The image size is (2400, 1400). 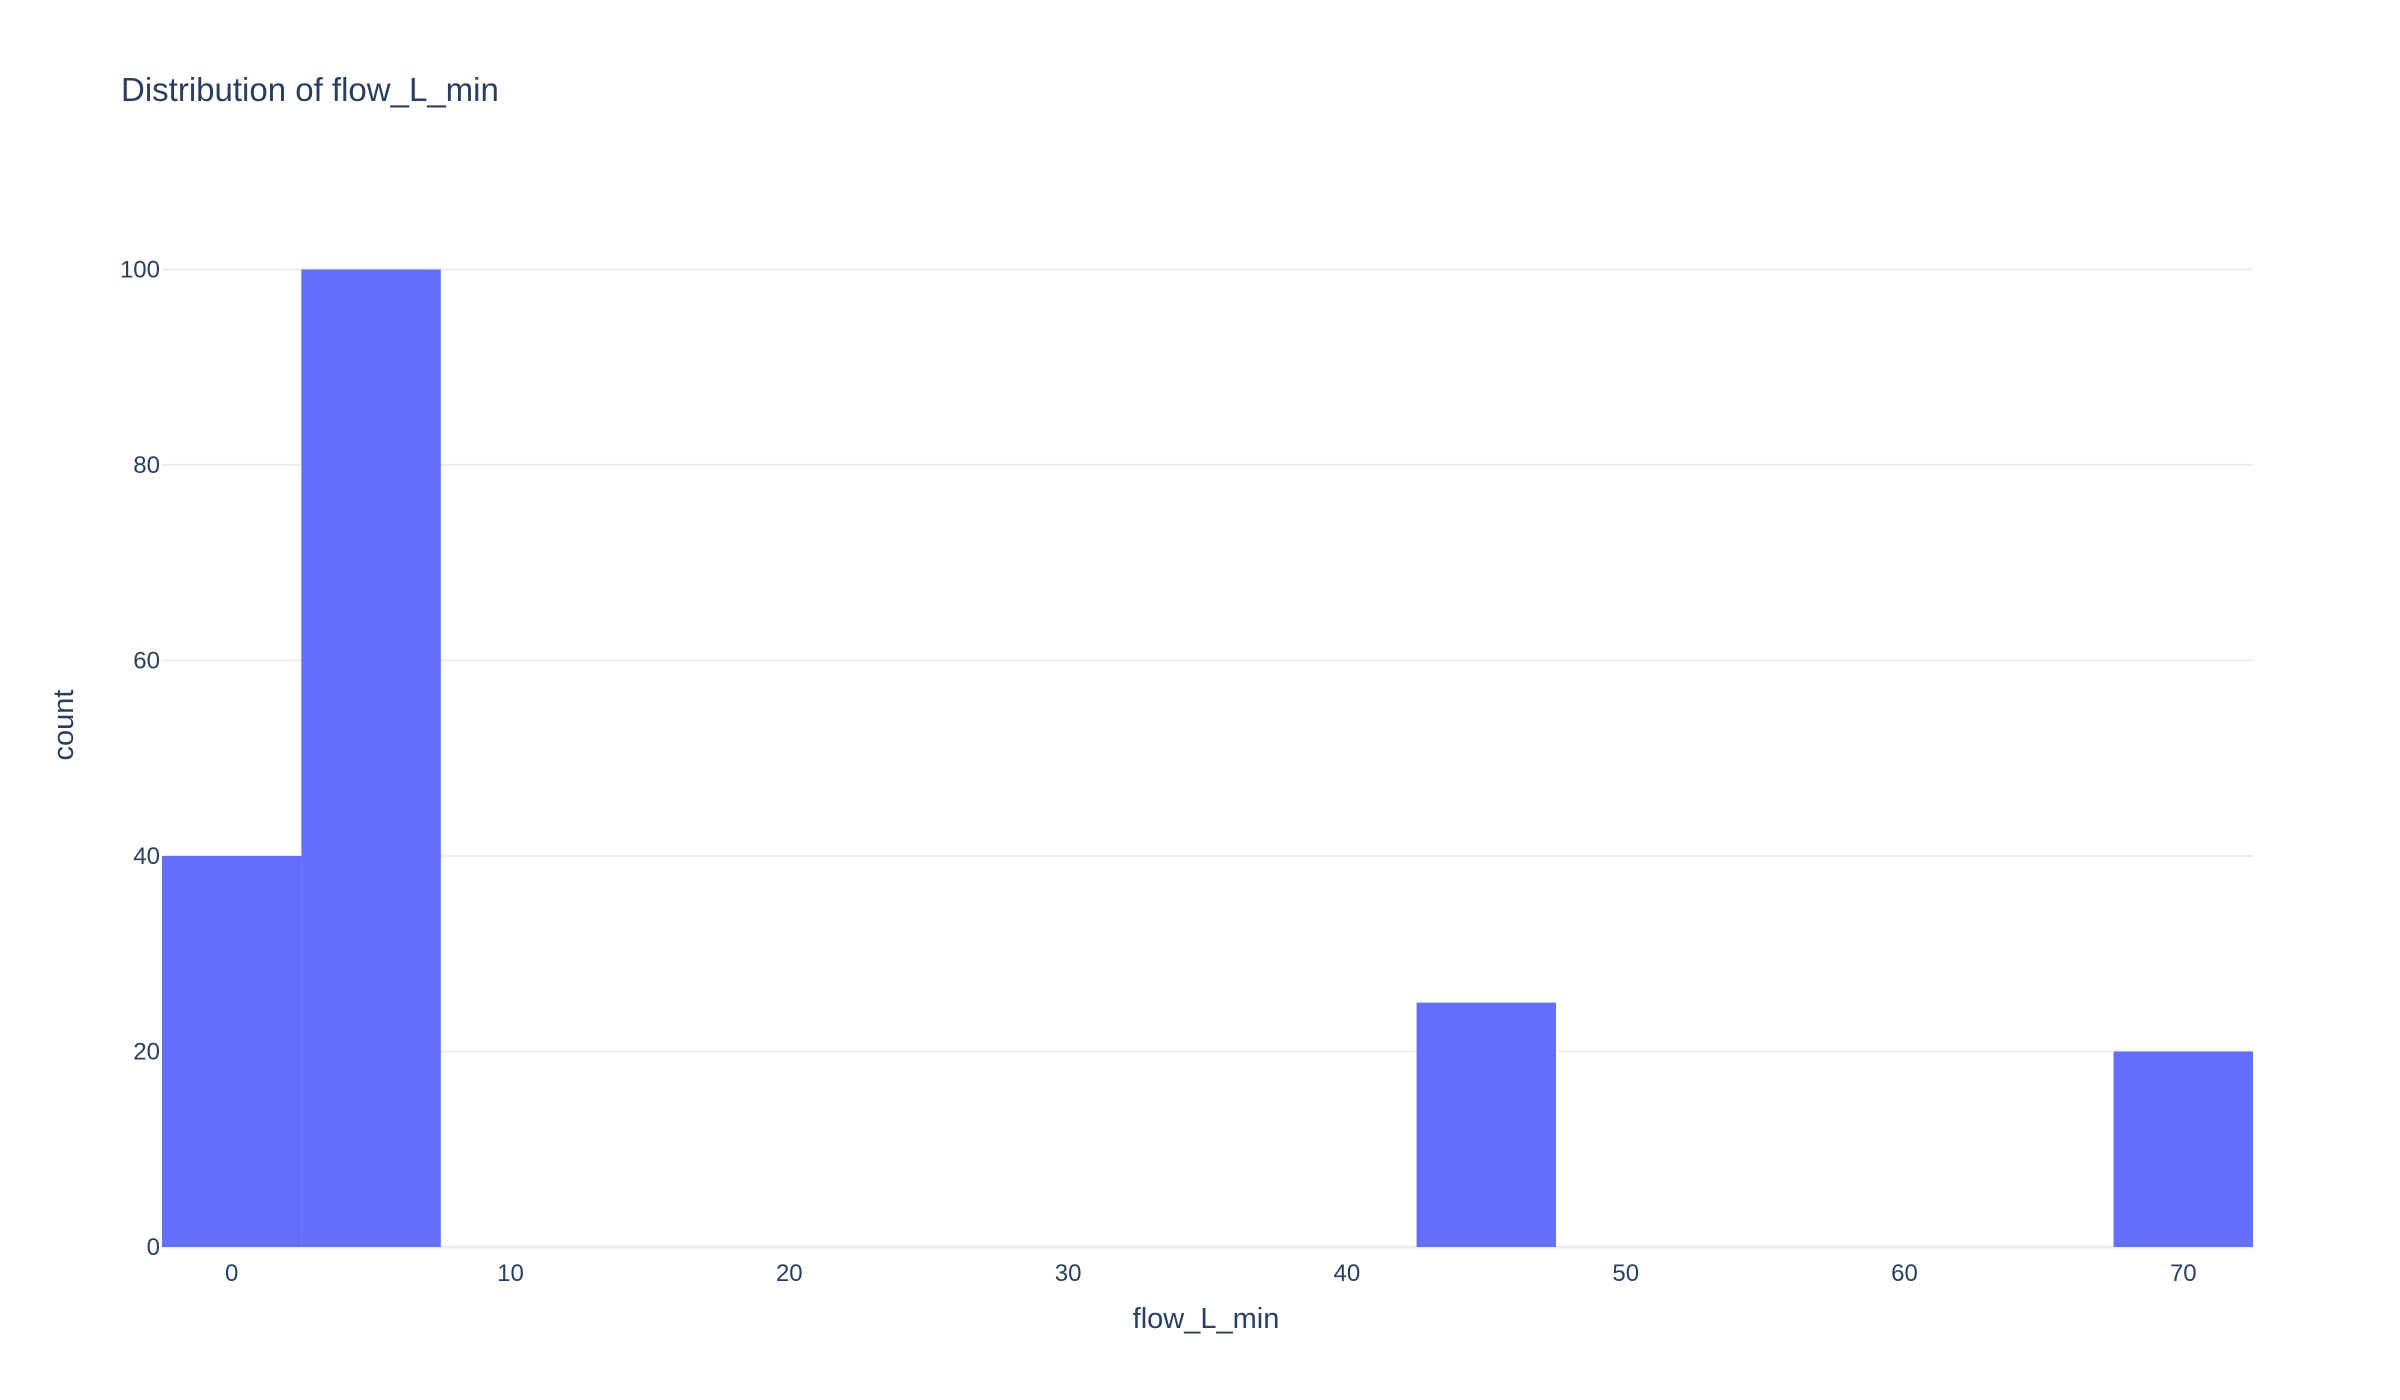 What do you see at coordinates (146, 1051) in the screenshot?
I see `y-tick-label: 20` at bounding box center [146, 1051].